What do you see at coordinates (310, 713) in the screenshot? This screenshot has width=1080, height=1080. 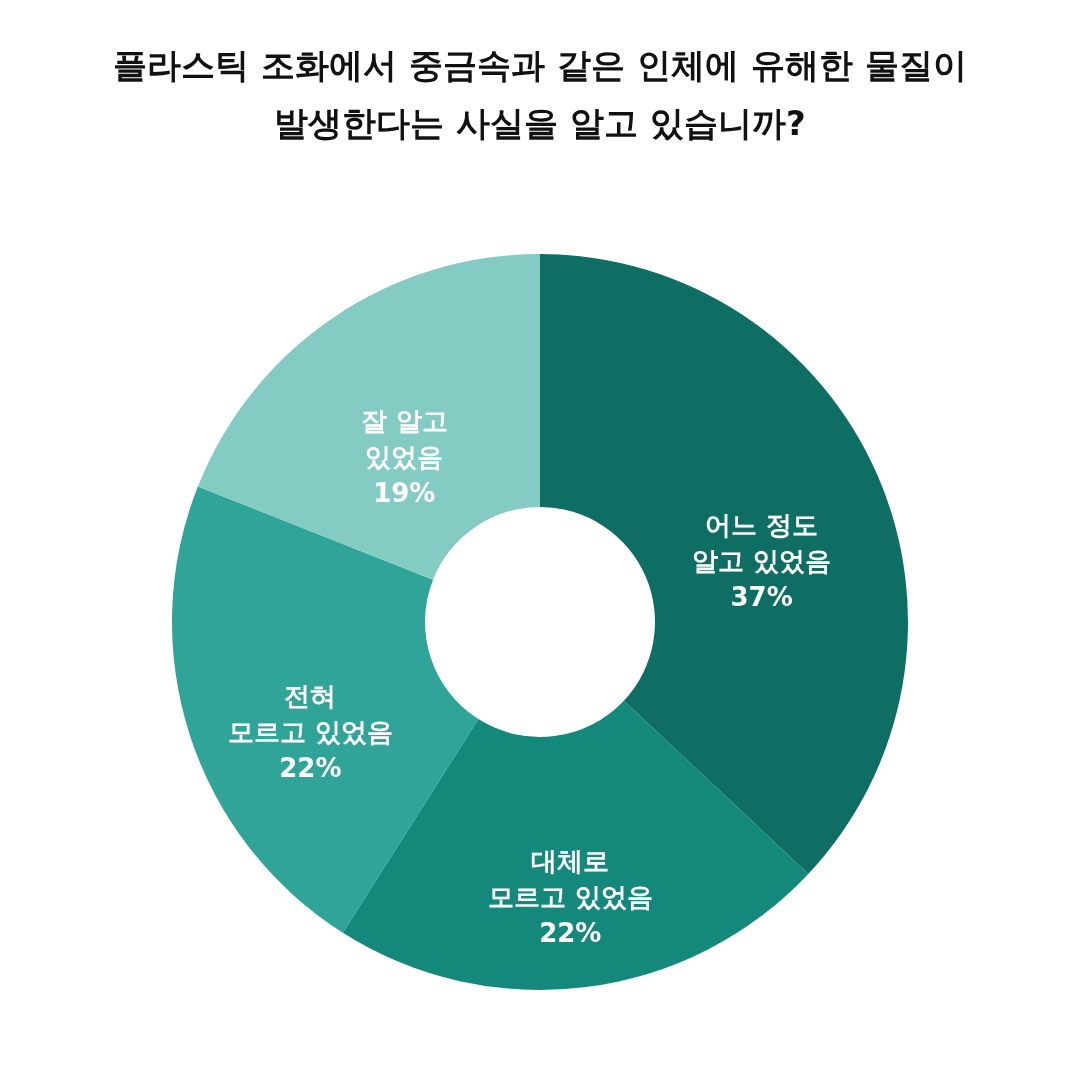 I see `slice-label: 전혀 모르고 있었음` at bounding box center [310, 713].